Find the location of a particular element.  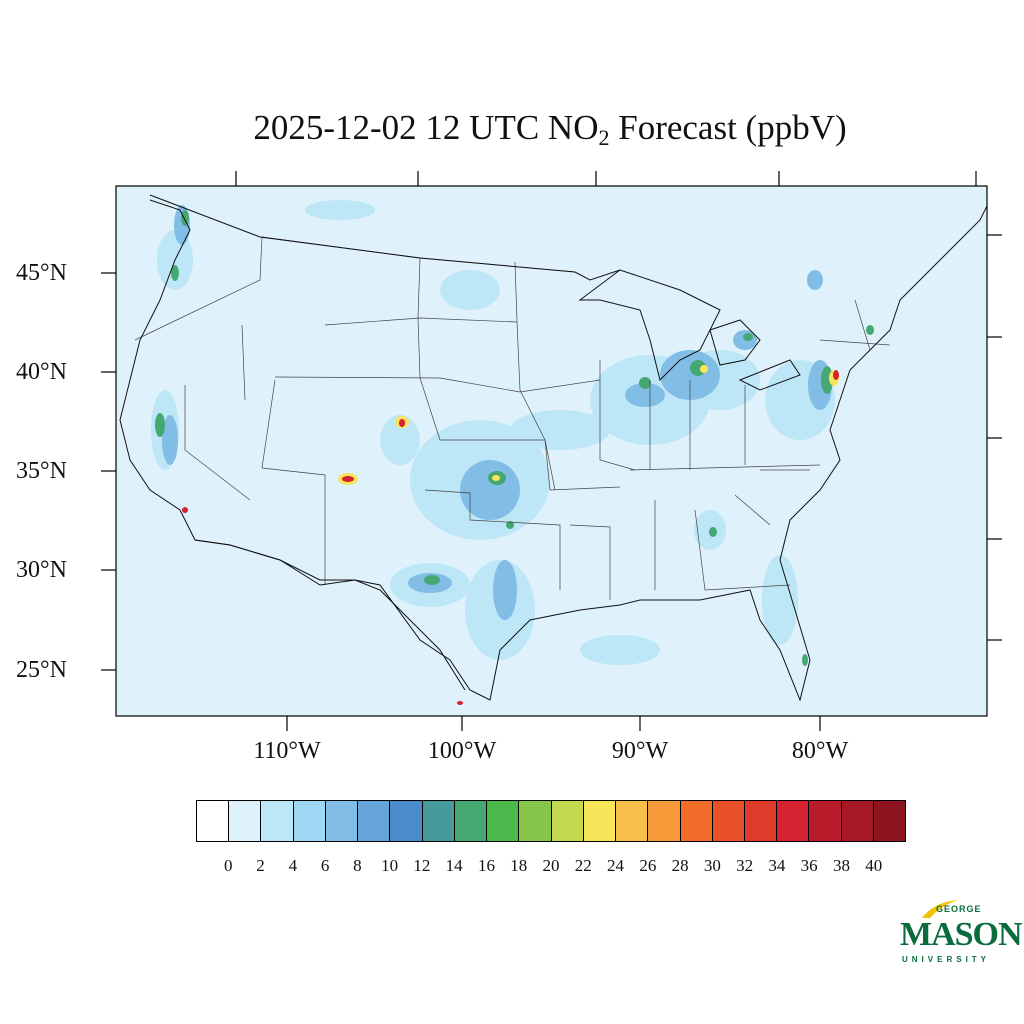

george-mason-logo: GEORGE MASON UNIVERSITY is located at coordinates (961, 933).